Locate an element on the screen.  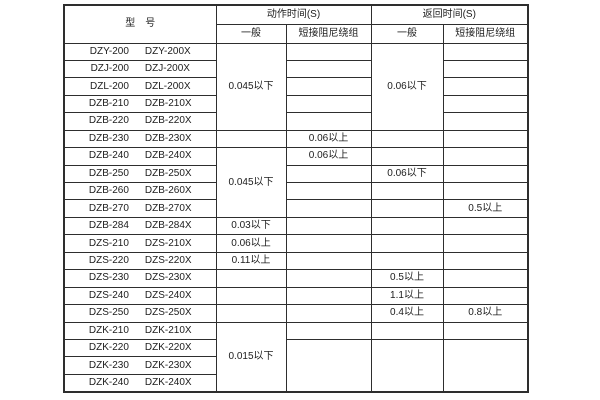
table-row: DZB-260 DZB-260X is located at coordinates (296, 191).